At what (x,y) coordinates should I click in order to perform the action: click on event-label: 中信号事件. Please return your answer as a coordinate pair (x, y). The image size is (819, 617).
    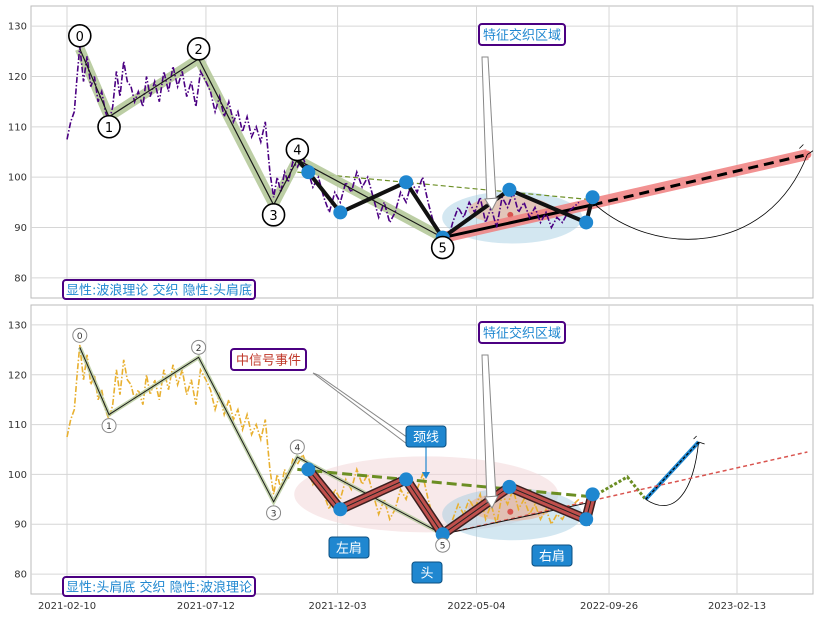
    Looking at the image, I should click on (268, 361).